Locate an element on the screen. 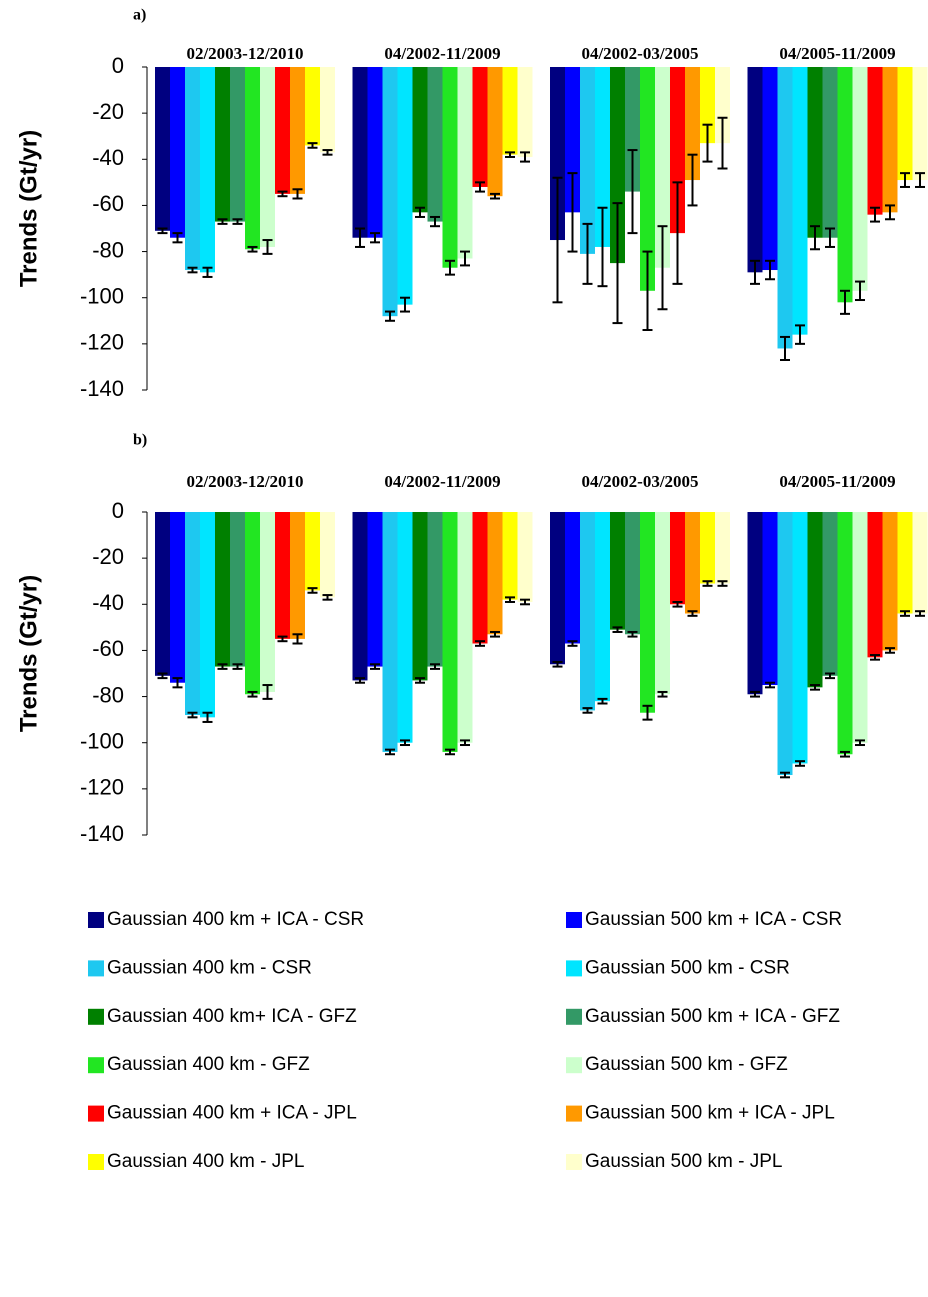 The height and width of the screenshot is (1297, 928). legend-label: Gaussian 400 km - GFZ is located at coordinates (208, 1064).